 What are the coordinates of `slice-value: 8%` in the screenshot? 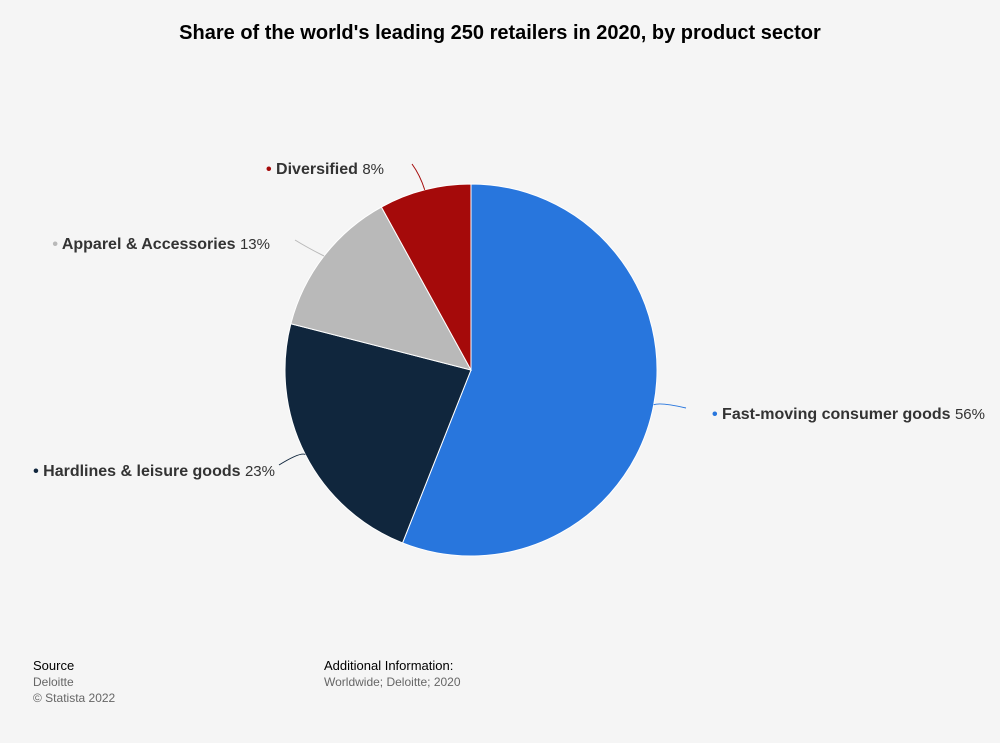 It's located at (373, 169).